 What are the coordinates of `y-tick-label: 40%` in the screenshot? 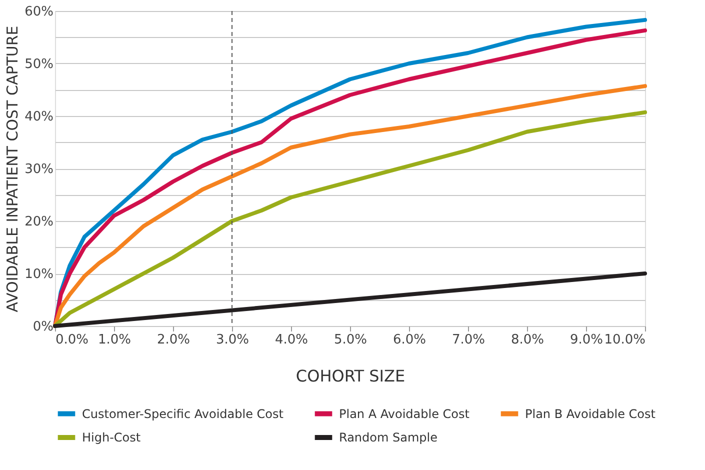 It's located at (39, 117).